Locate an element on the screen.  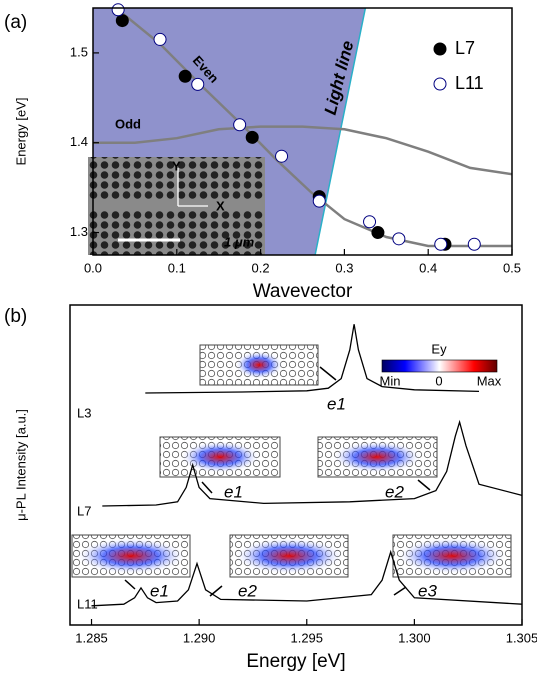
x-tick-label: 1.300 is located at coordinates (414, 637).